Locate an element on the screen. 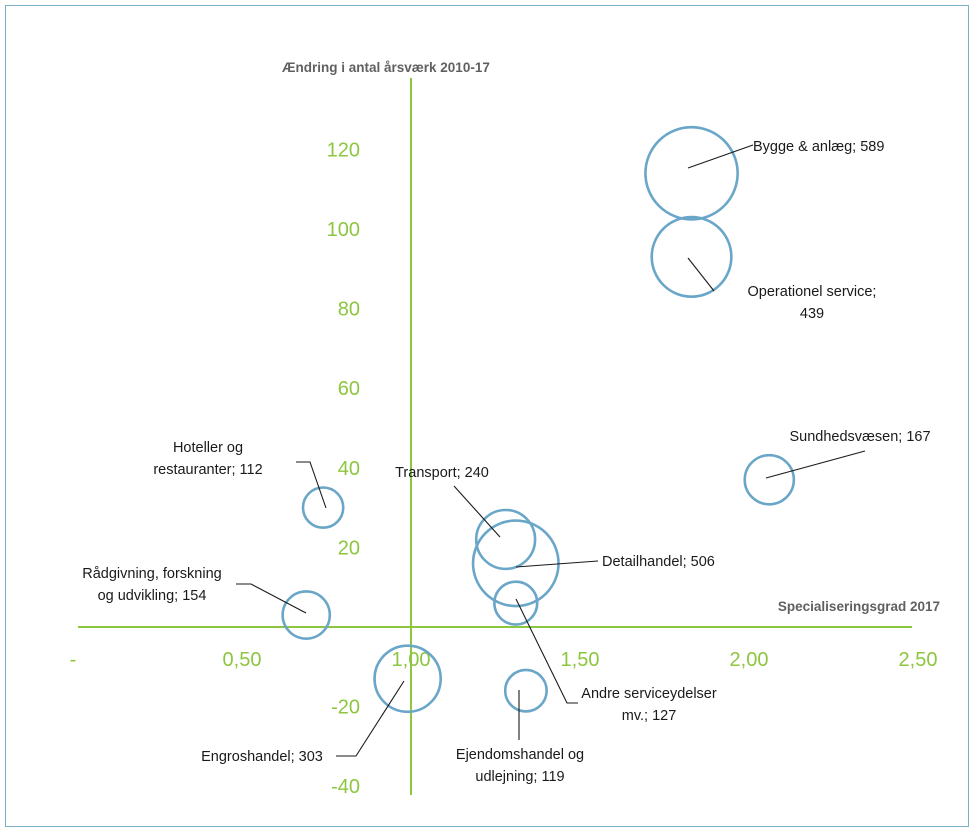  y-tick-label: 20 is located at coordinates (349, 548).